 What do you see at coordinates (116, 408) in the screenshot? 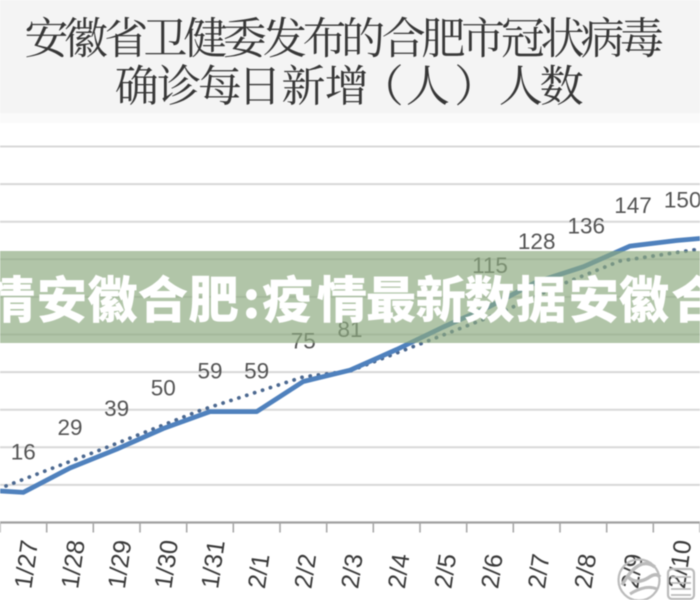
I see `svg-text: 39` at bounding box center [116, 408].